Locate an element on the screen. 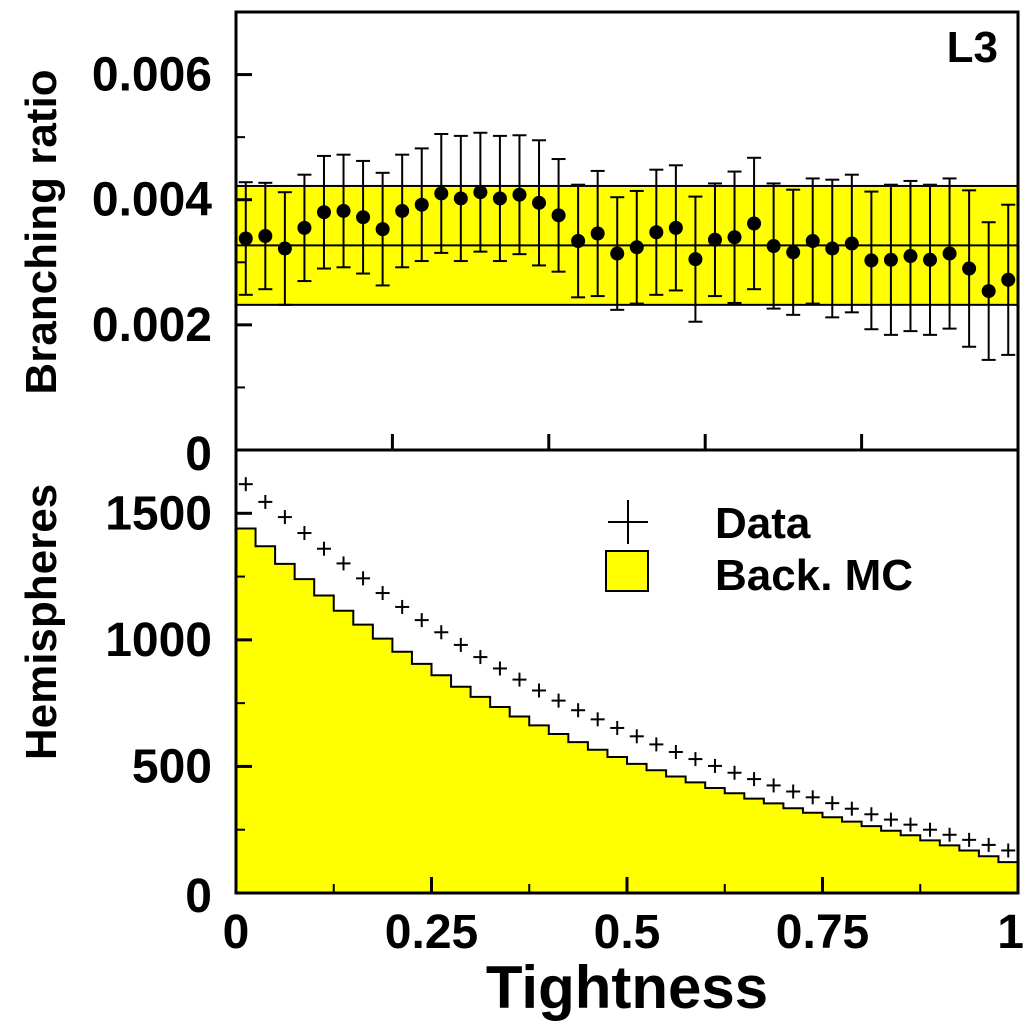  y-tick-label: 1000 is located at coordinates (158, 640).